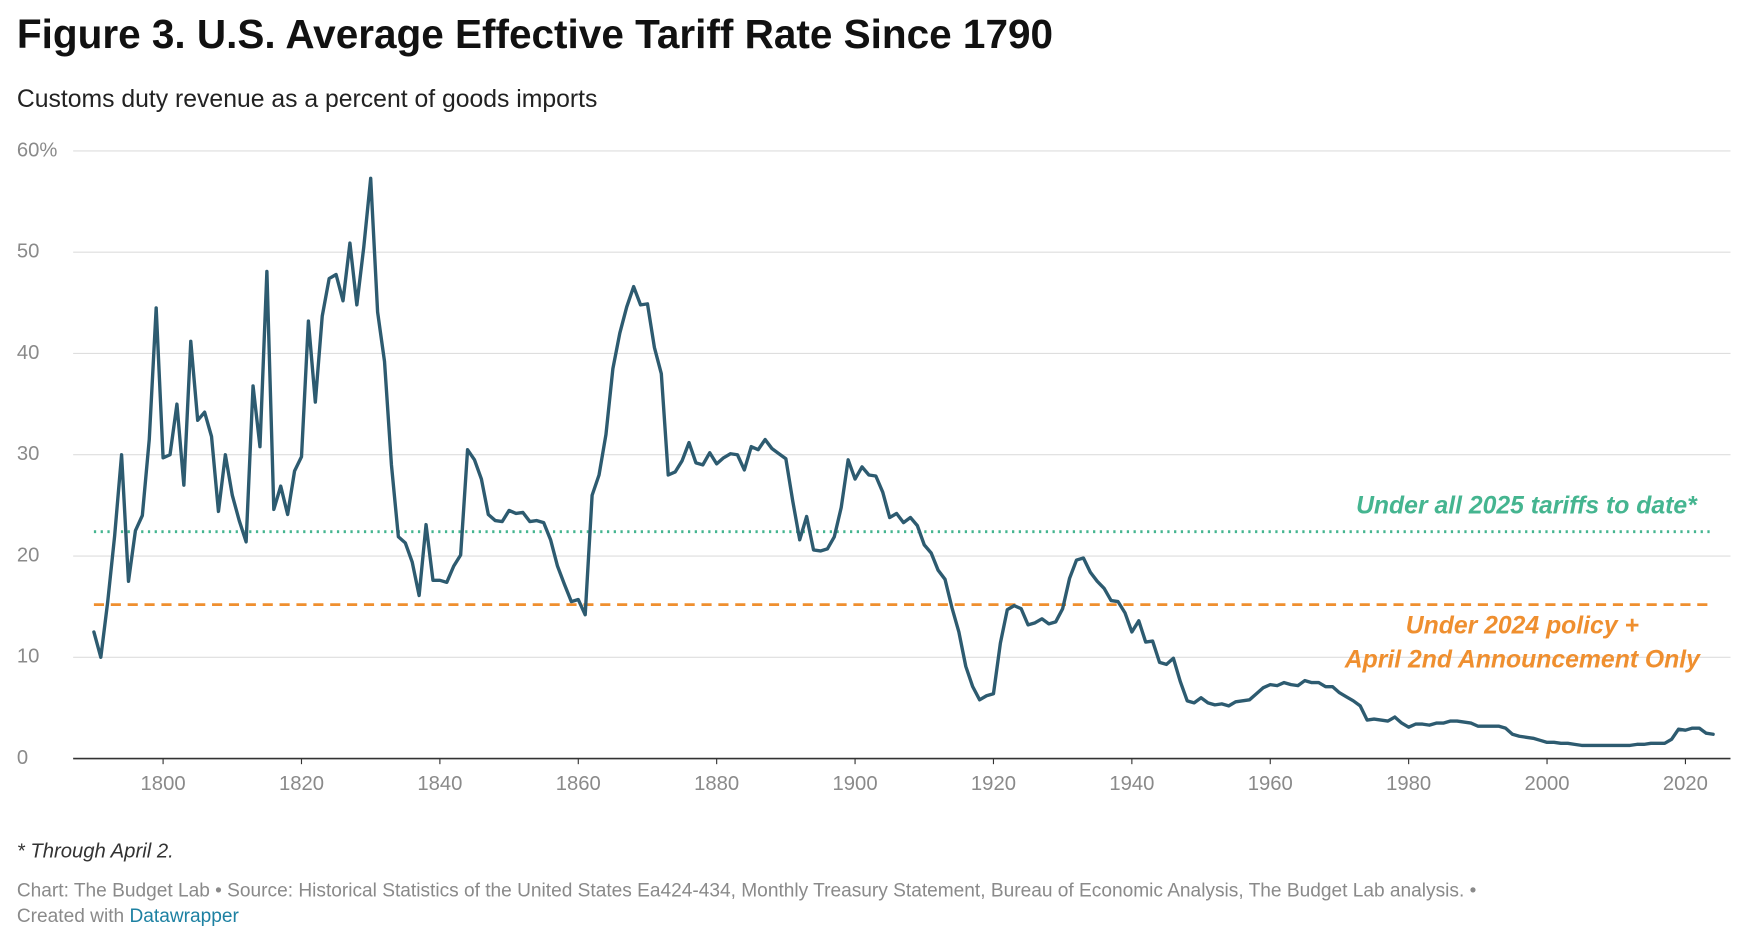 The width and height of the screenshot is (1744, 932). What do you see at coordinates (301, 784) in the screenshot?
I see `x-tick-label: 1820` at bounding box center [301, 784].